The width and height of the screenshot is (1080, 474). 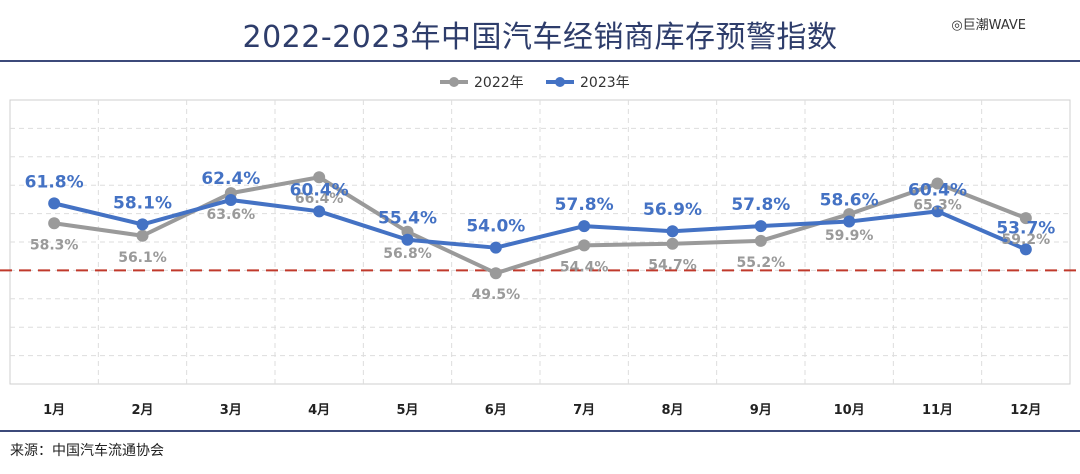 I want to click on legend-marker-2022, so click(x=454, y=82).